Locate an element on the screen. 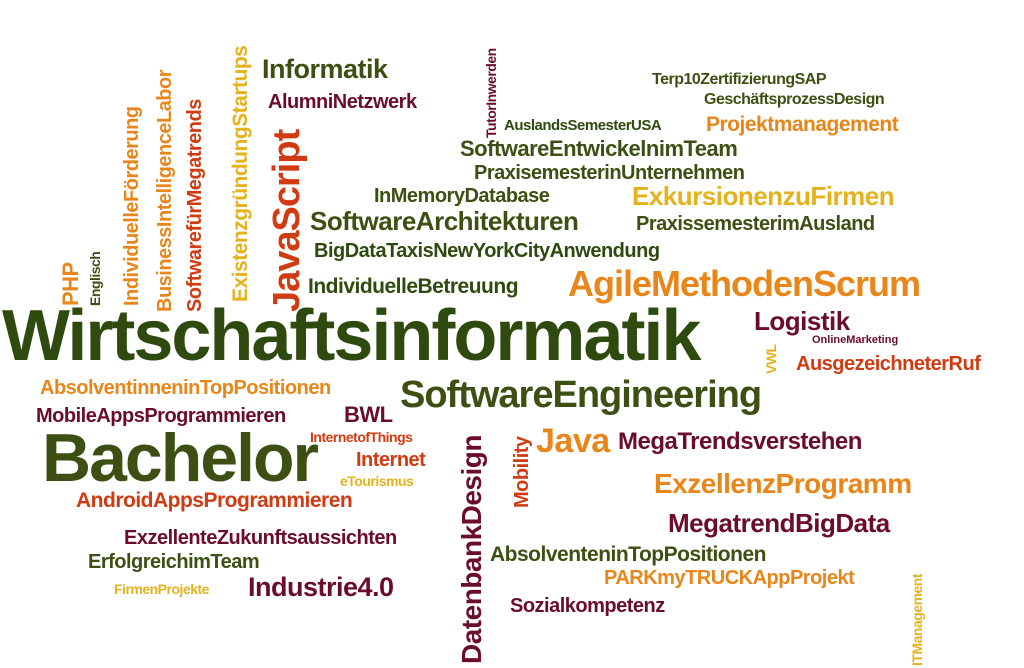  word-exzellenz-programm: ExzellenzProgramm is located at coordinates (783, 483).